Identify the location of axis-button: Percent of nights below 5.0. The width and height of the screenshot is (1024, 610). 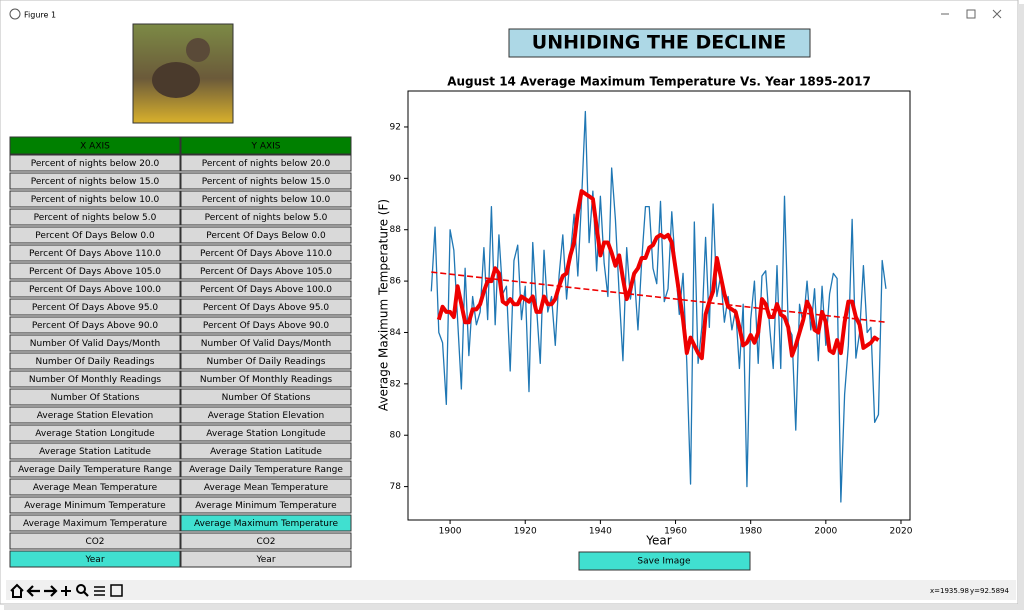
(95, 217).